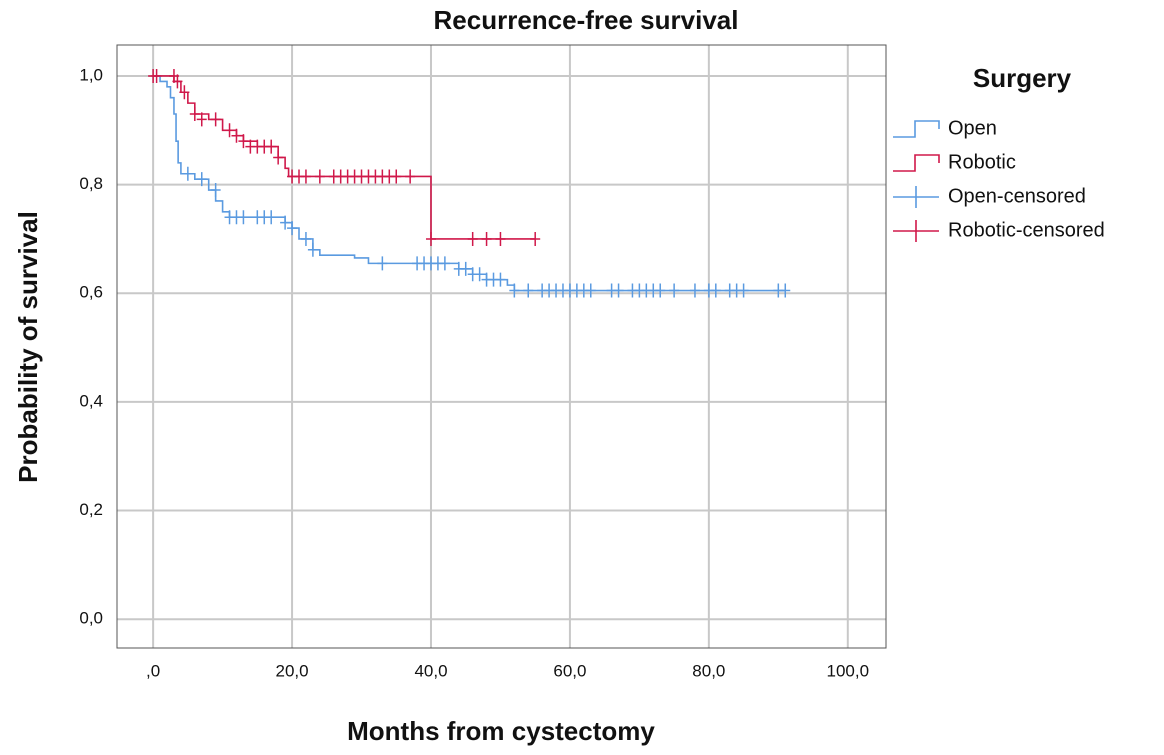  Describe the element at coordinates (91, 292) in the screenshot. I see `y-tick-label: 0,6` at that location.